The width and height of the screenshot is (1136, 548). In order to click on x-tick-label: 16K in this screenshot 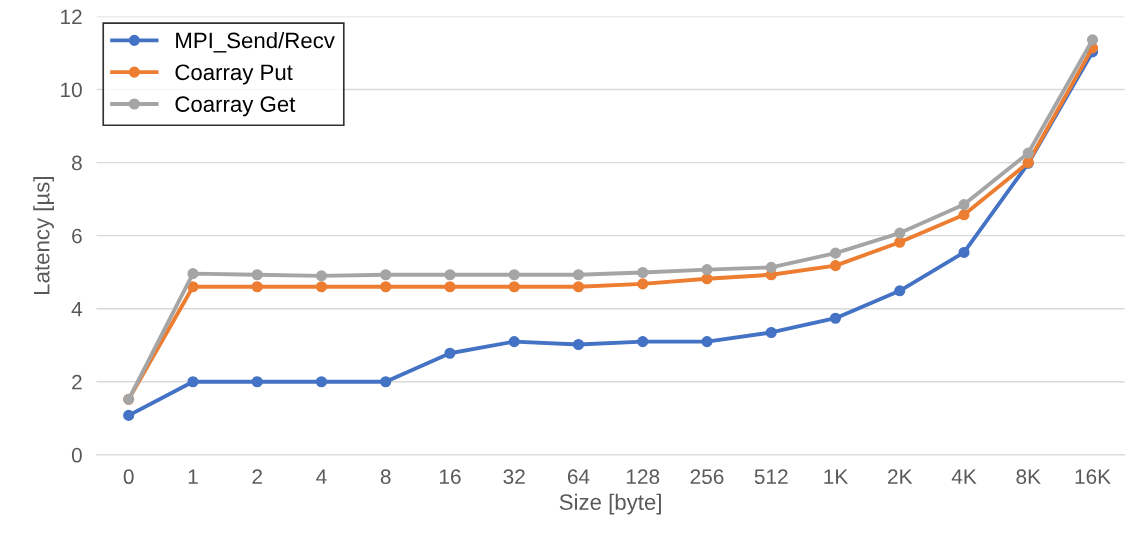, I will do `click(1093, 477)`.